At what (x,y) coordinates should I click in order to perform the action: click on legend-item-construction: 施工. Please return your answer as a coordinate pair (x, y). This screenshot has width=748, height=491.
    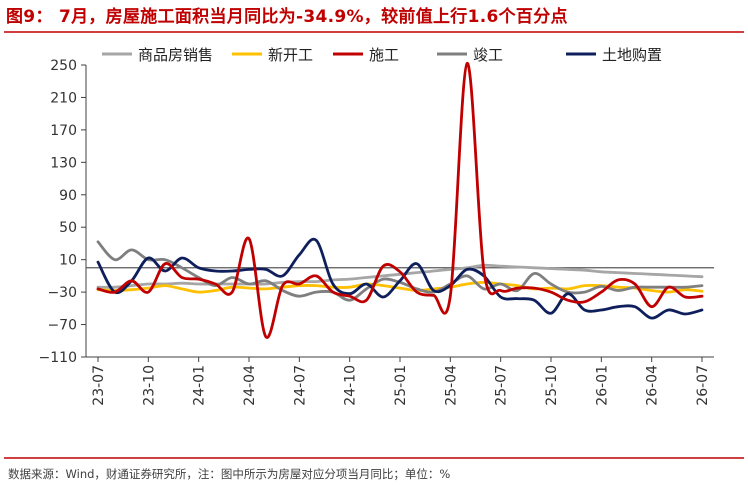
    Looking at the image, I should click on (366, 55).